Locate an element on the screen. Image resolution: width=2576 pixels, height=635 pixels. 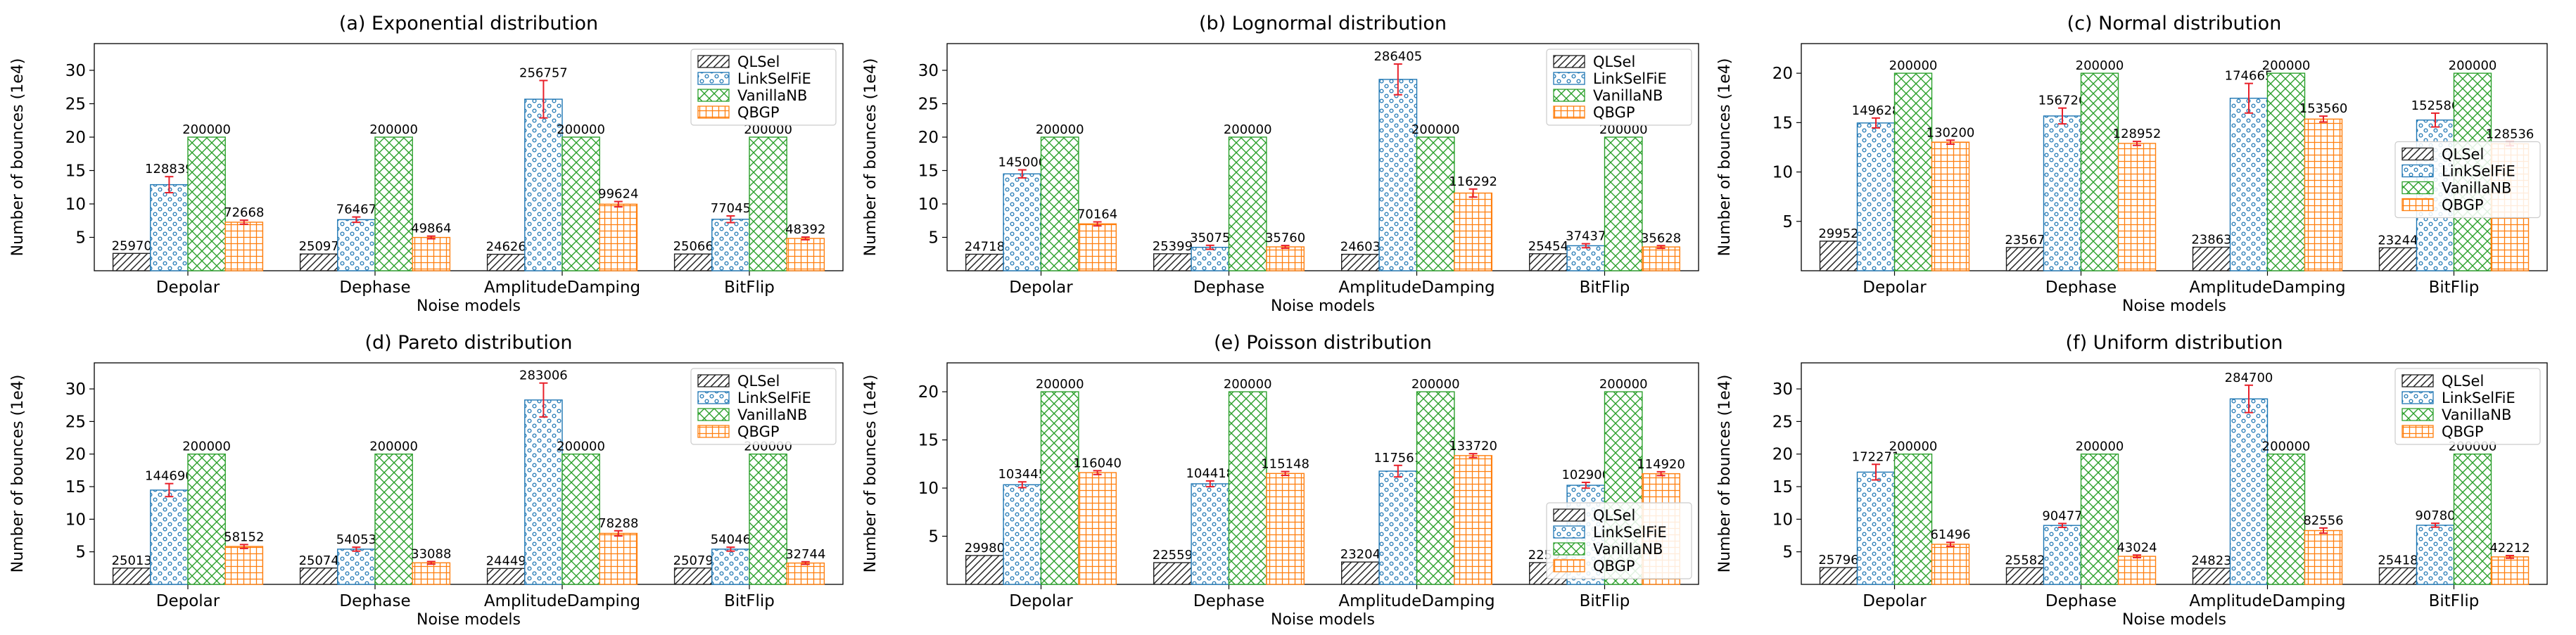
bar-value-label: 54053 is located at coordinates (356, 539).